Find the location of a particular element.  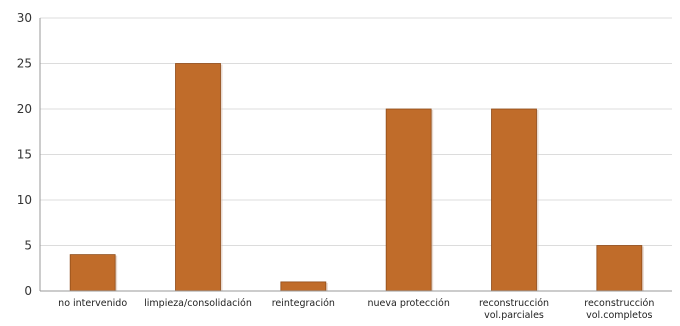

x-category-label: limpieza/consolidación is located at coordinates (198, 303).